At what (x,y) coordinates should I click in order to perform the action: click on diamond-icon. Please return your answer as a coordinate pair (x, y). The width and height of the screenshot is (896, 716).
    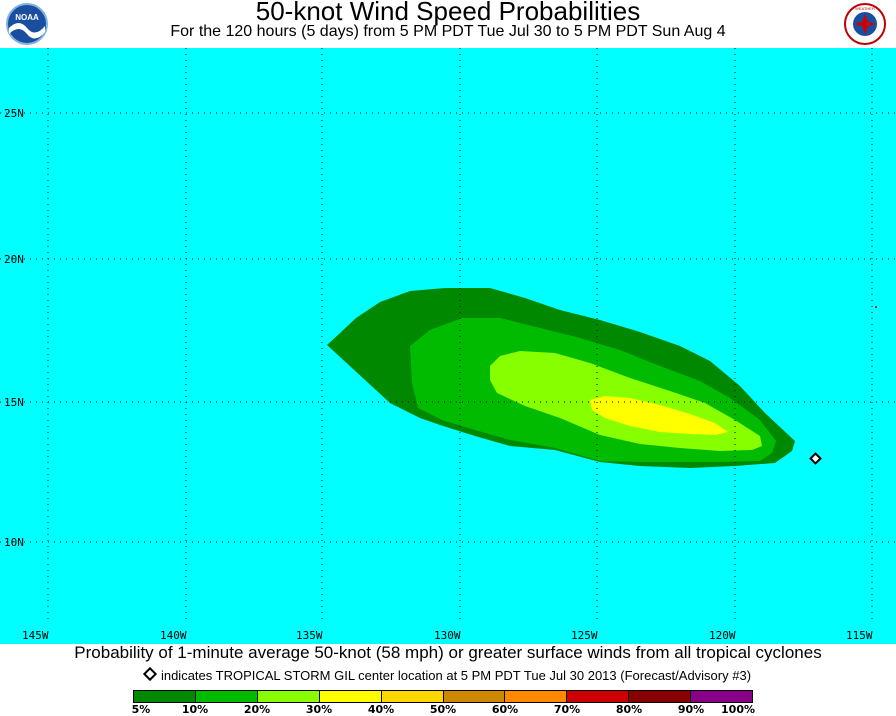
    Looking at the image, I should click on (150, 674).